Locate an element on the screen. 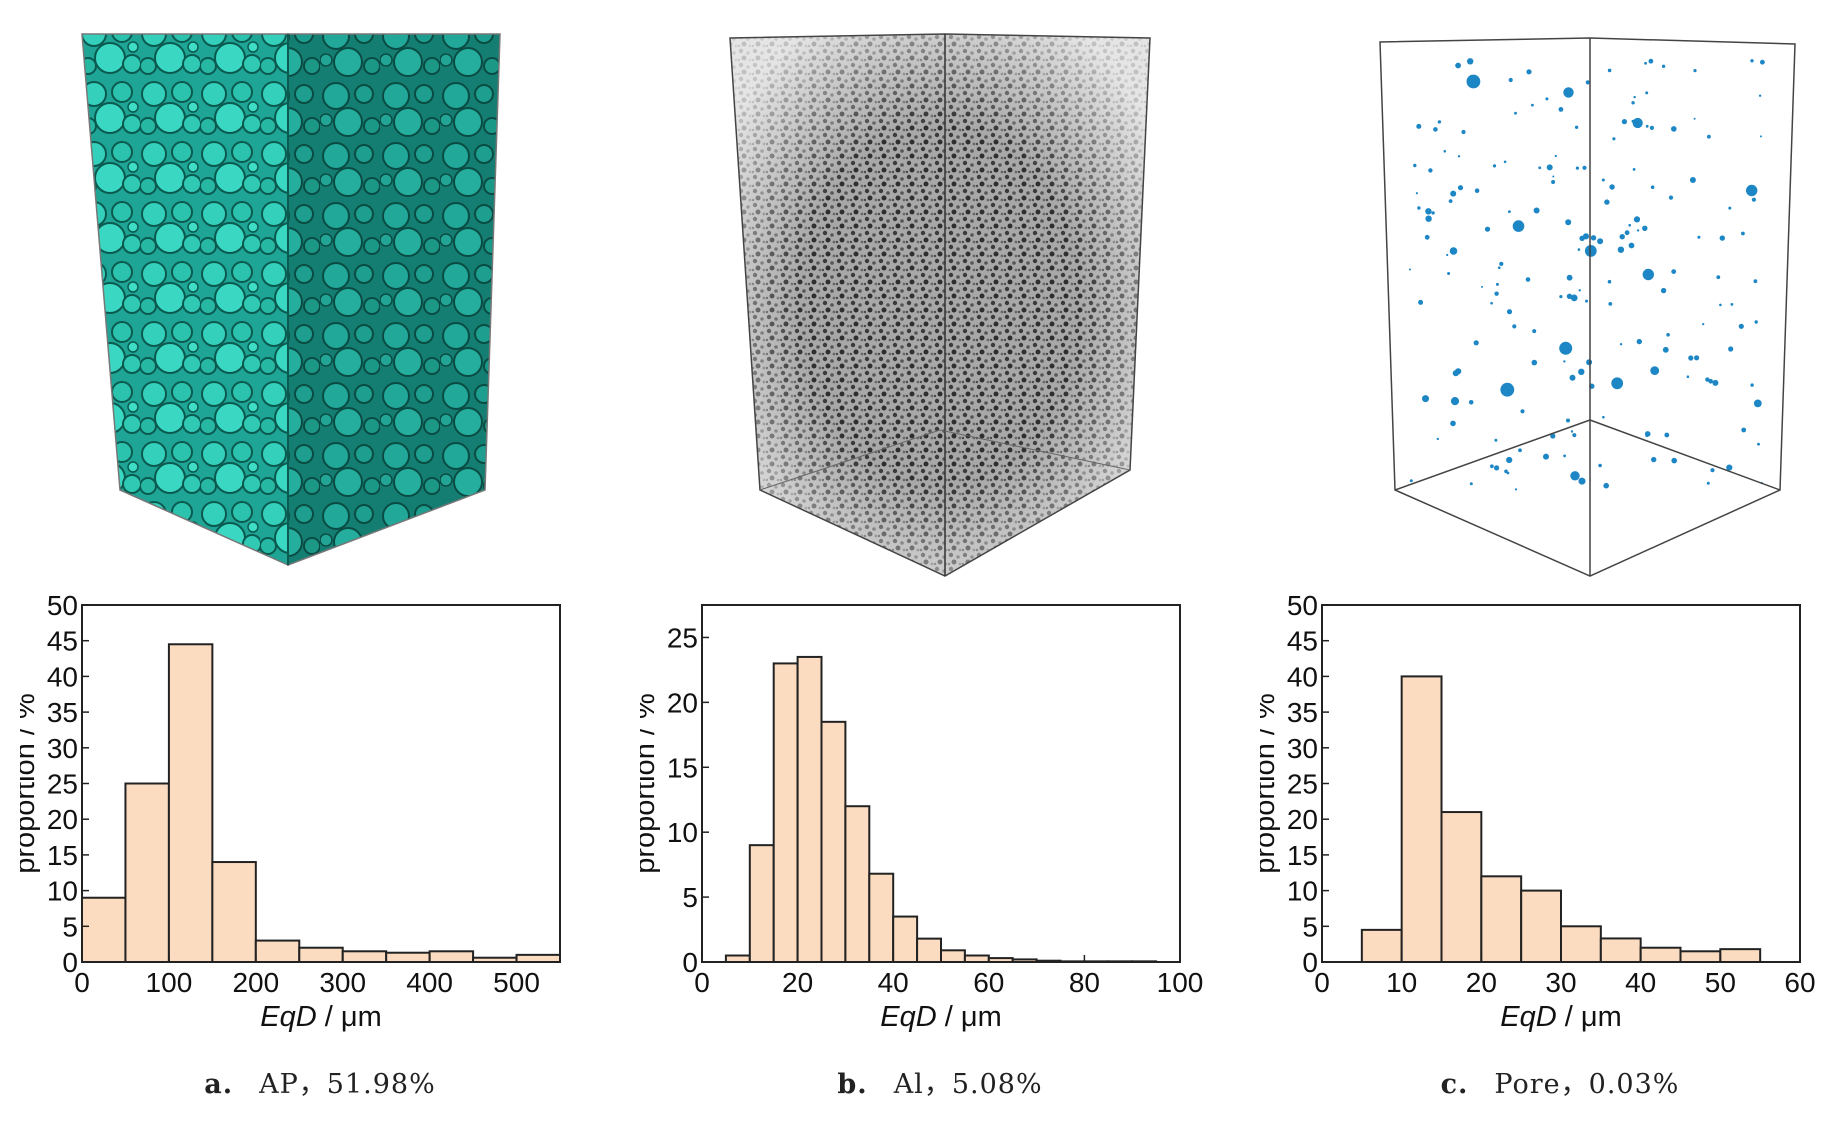 The width and height of the screenshot is (1840, 1122). y-tick-label: 15 is located at coordinates (682, 767).